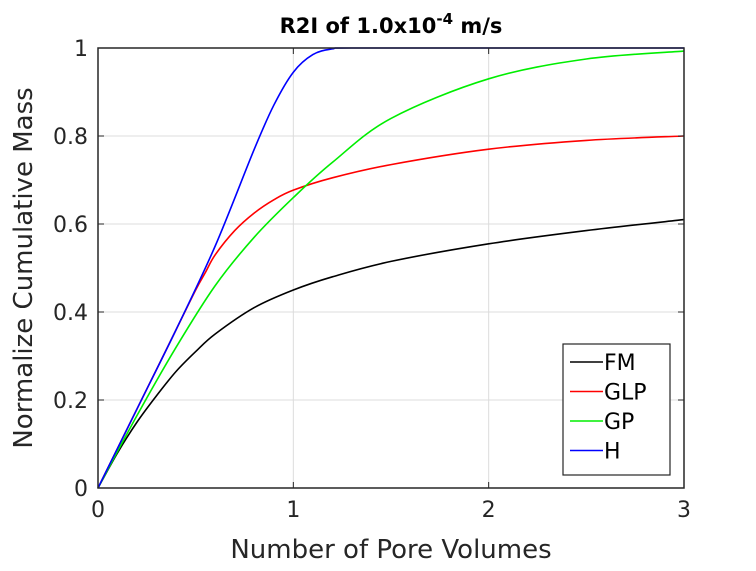 The image size is (756, 571). What do you see at coordinates (70, 401) in the screenshot?
I see `y-tick-label: 0.2` at bounding box center [70, 401].